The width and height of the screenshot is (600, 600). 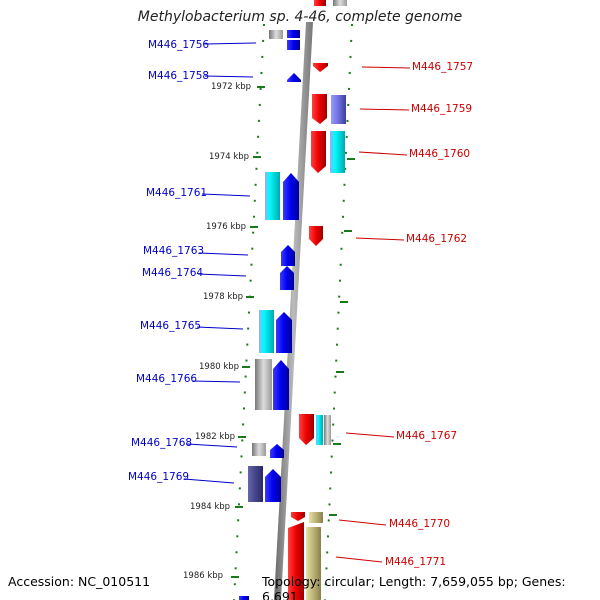 What do you see at coordinates (338, 311) in the screenshot?
I see `right-tick-guide` at bounding box center [338, 311].